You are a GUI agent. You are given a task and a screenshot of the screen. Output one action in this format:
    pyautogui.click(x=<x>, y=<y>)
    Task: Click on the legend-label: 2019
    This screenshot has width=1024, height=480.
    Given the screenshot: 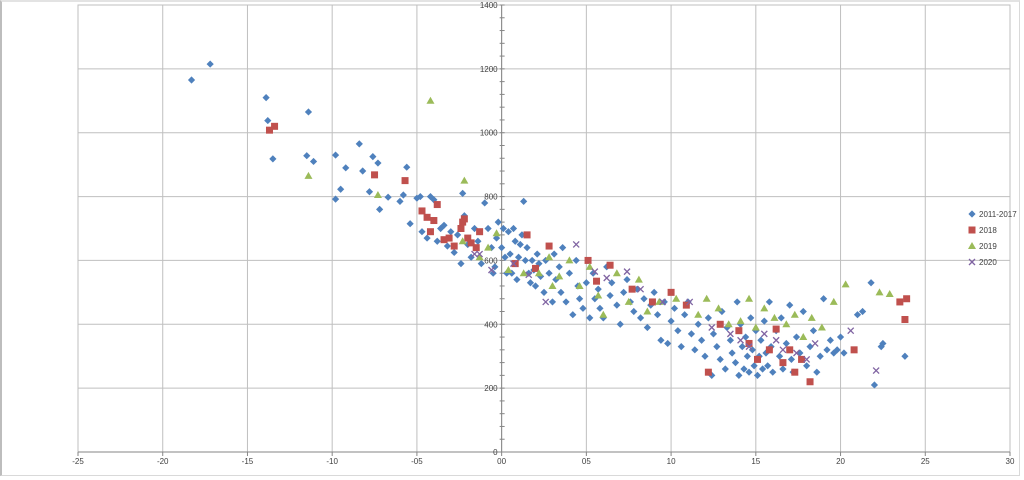 What is the action you would take?
    pyautogui.click(x=988, y=246)
    